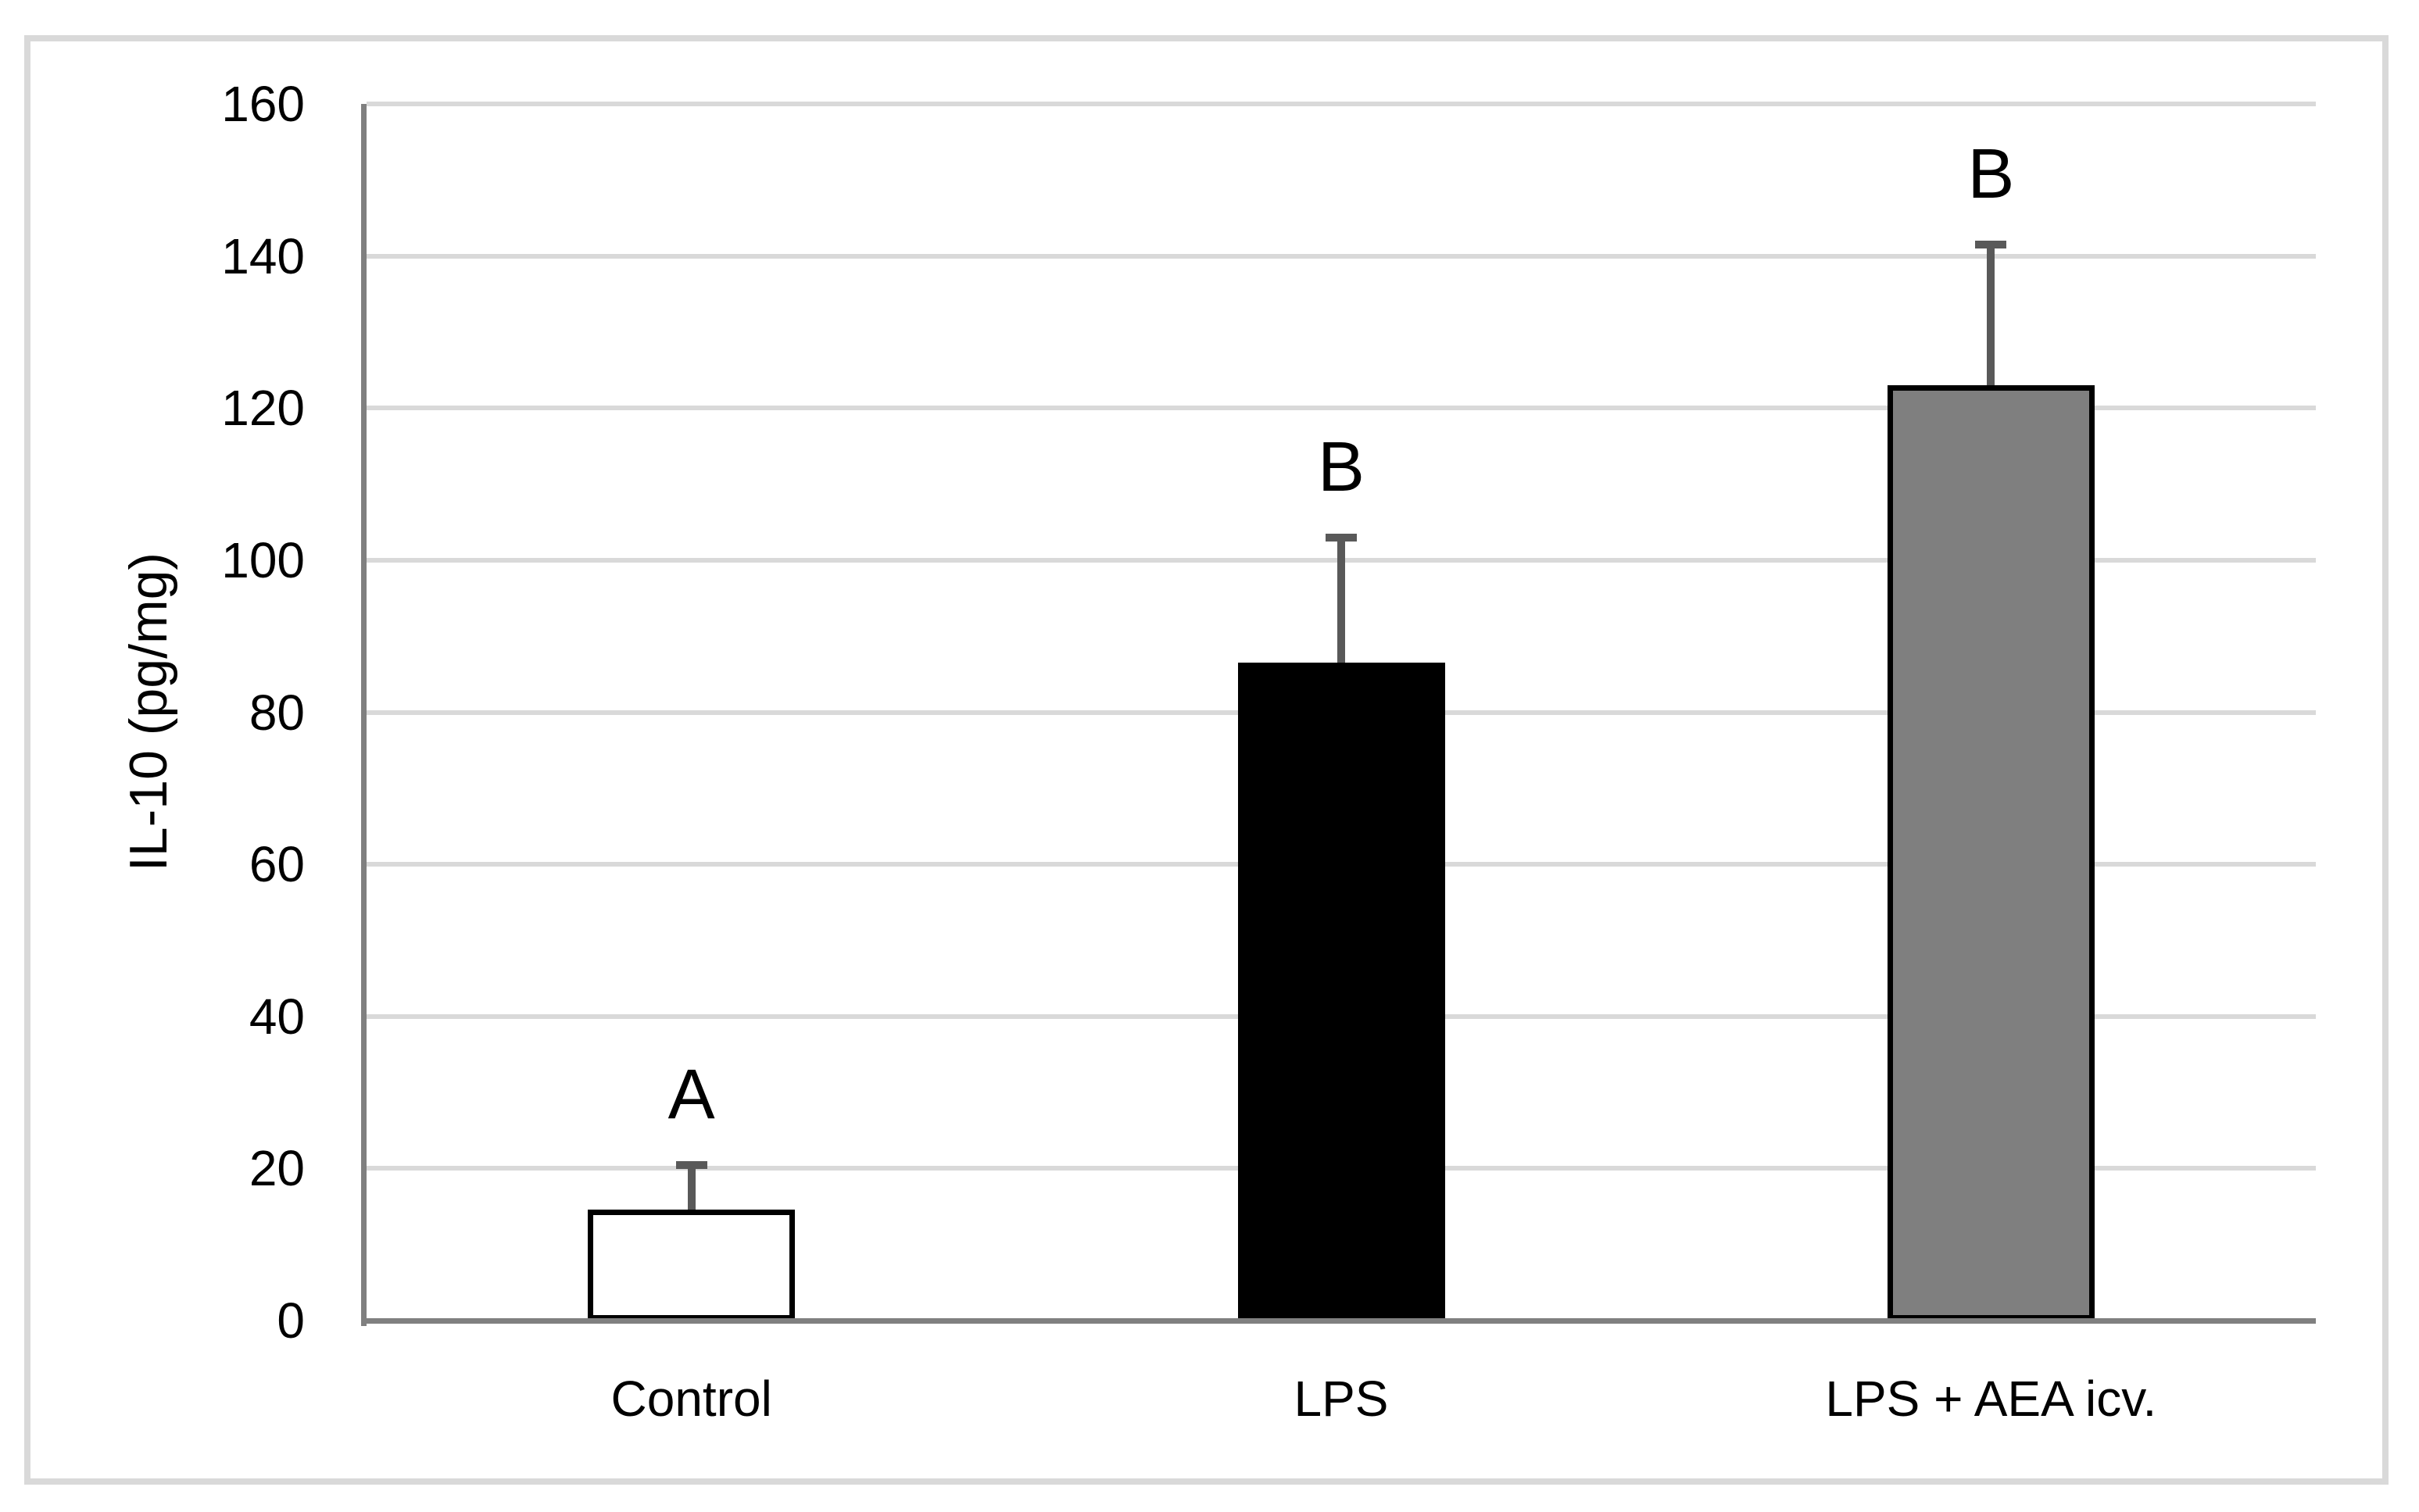 The image size is (2419, 1512). I want to click on significance-letter-2: B, so click(1991, 174).